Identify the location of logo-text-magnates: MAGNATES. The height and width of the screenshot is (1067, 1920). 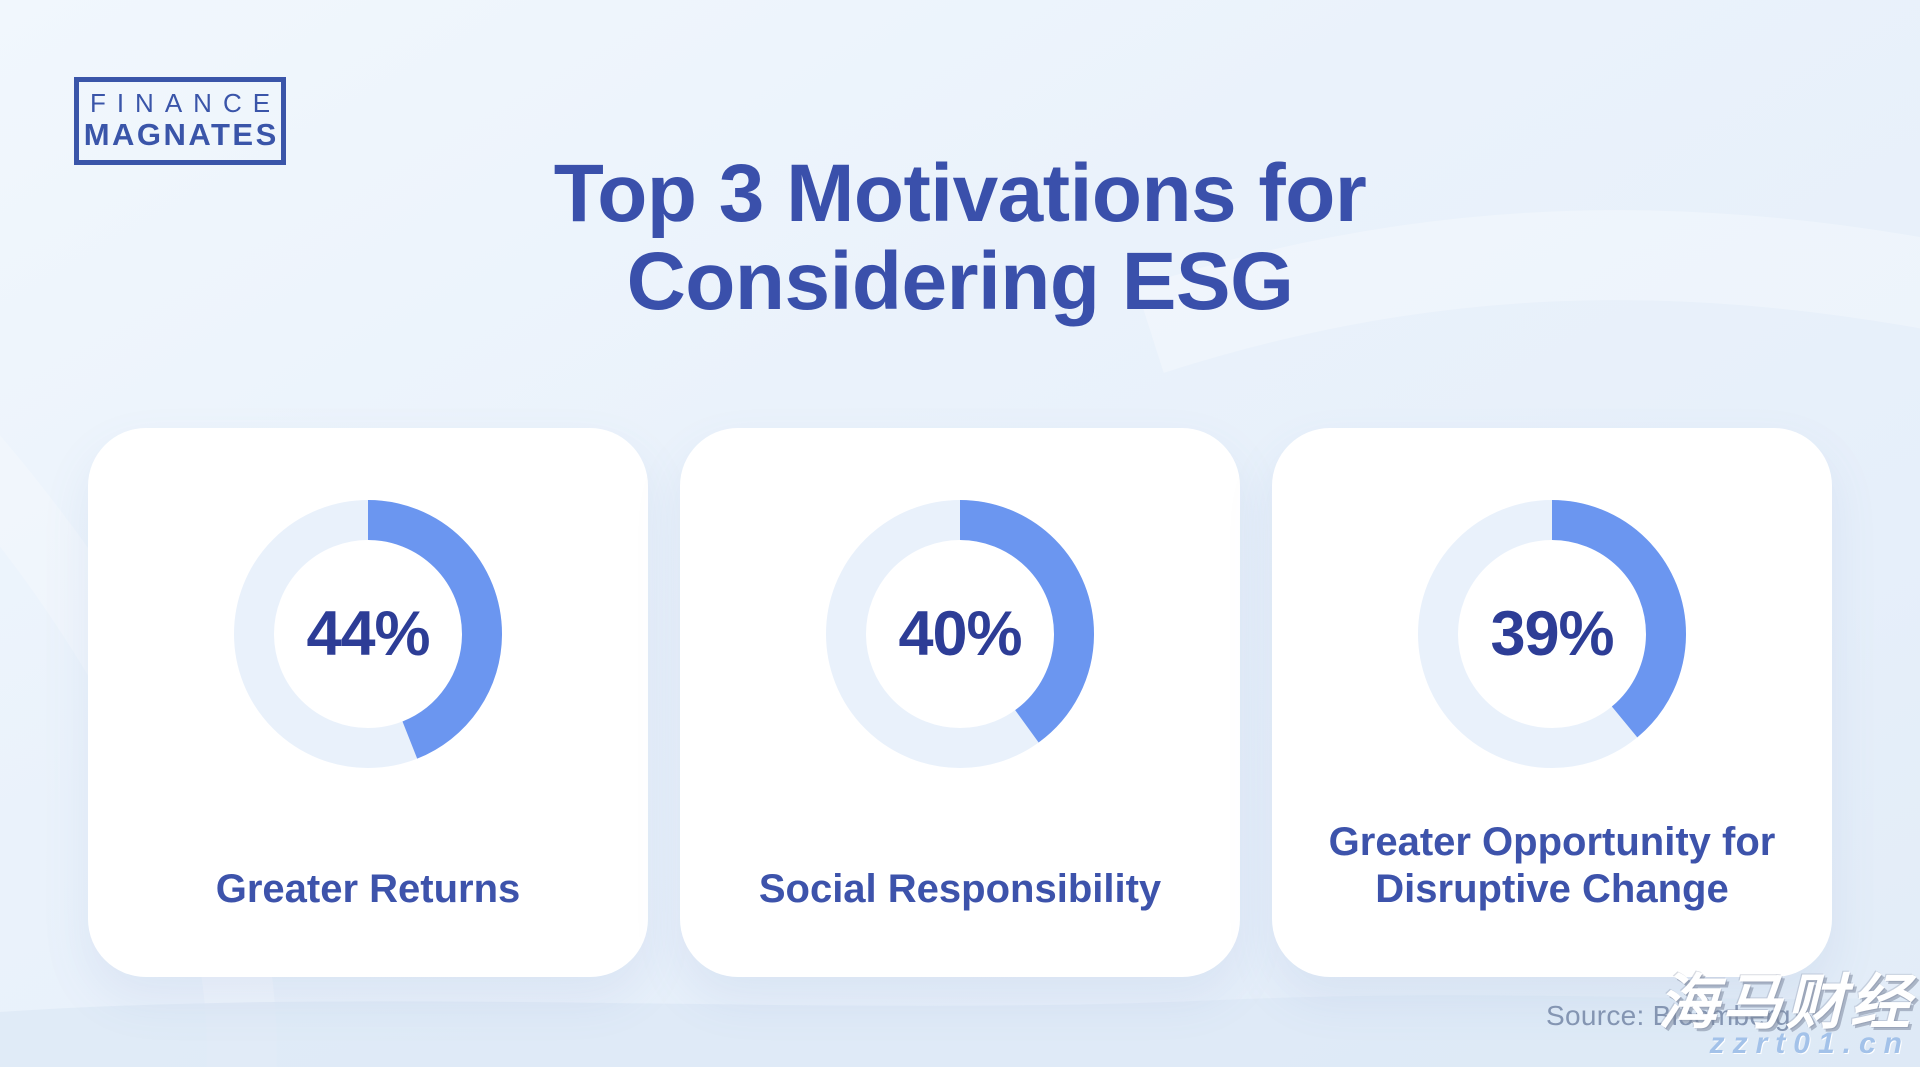
(181, 134).